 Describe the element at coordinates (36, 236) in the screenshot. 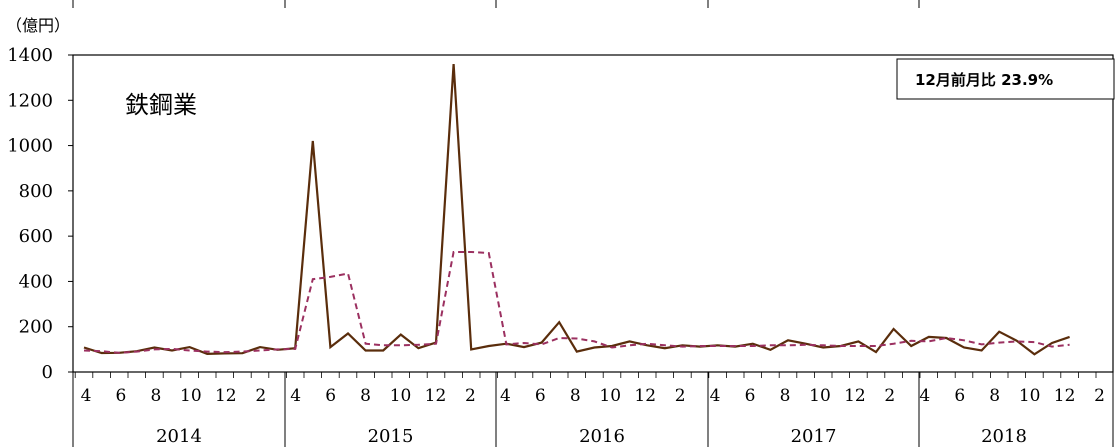

I see `y-tick-label: 600` at that location.